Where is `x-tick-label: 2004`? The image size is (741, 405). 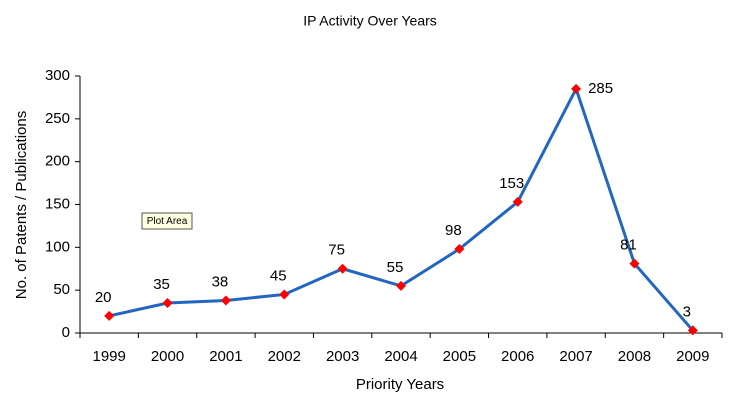 x-tick-label: 2004 is located at coordinates (400, 356).